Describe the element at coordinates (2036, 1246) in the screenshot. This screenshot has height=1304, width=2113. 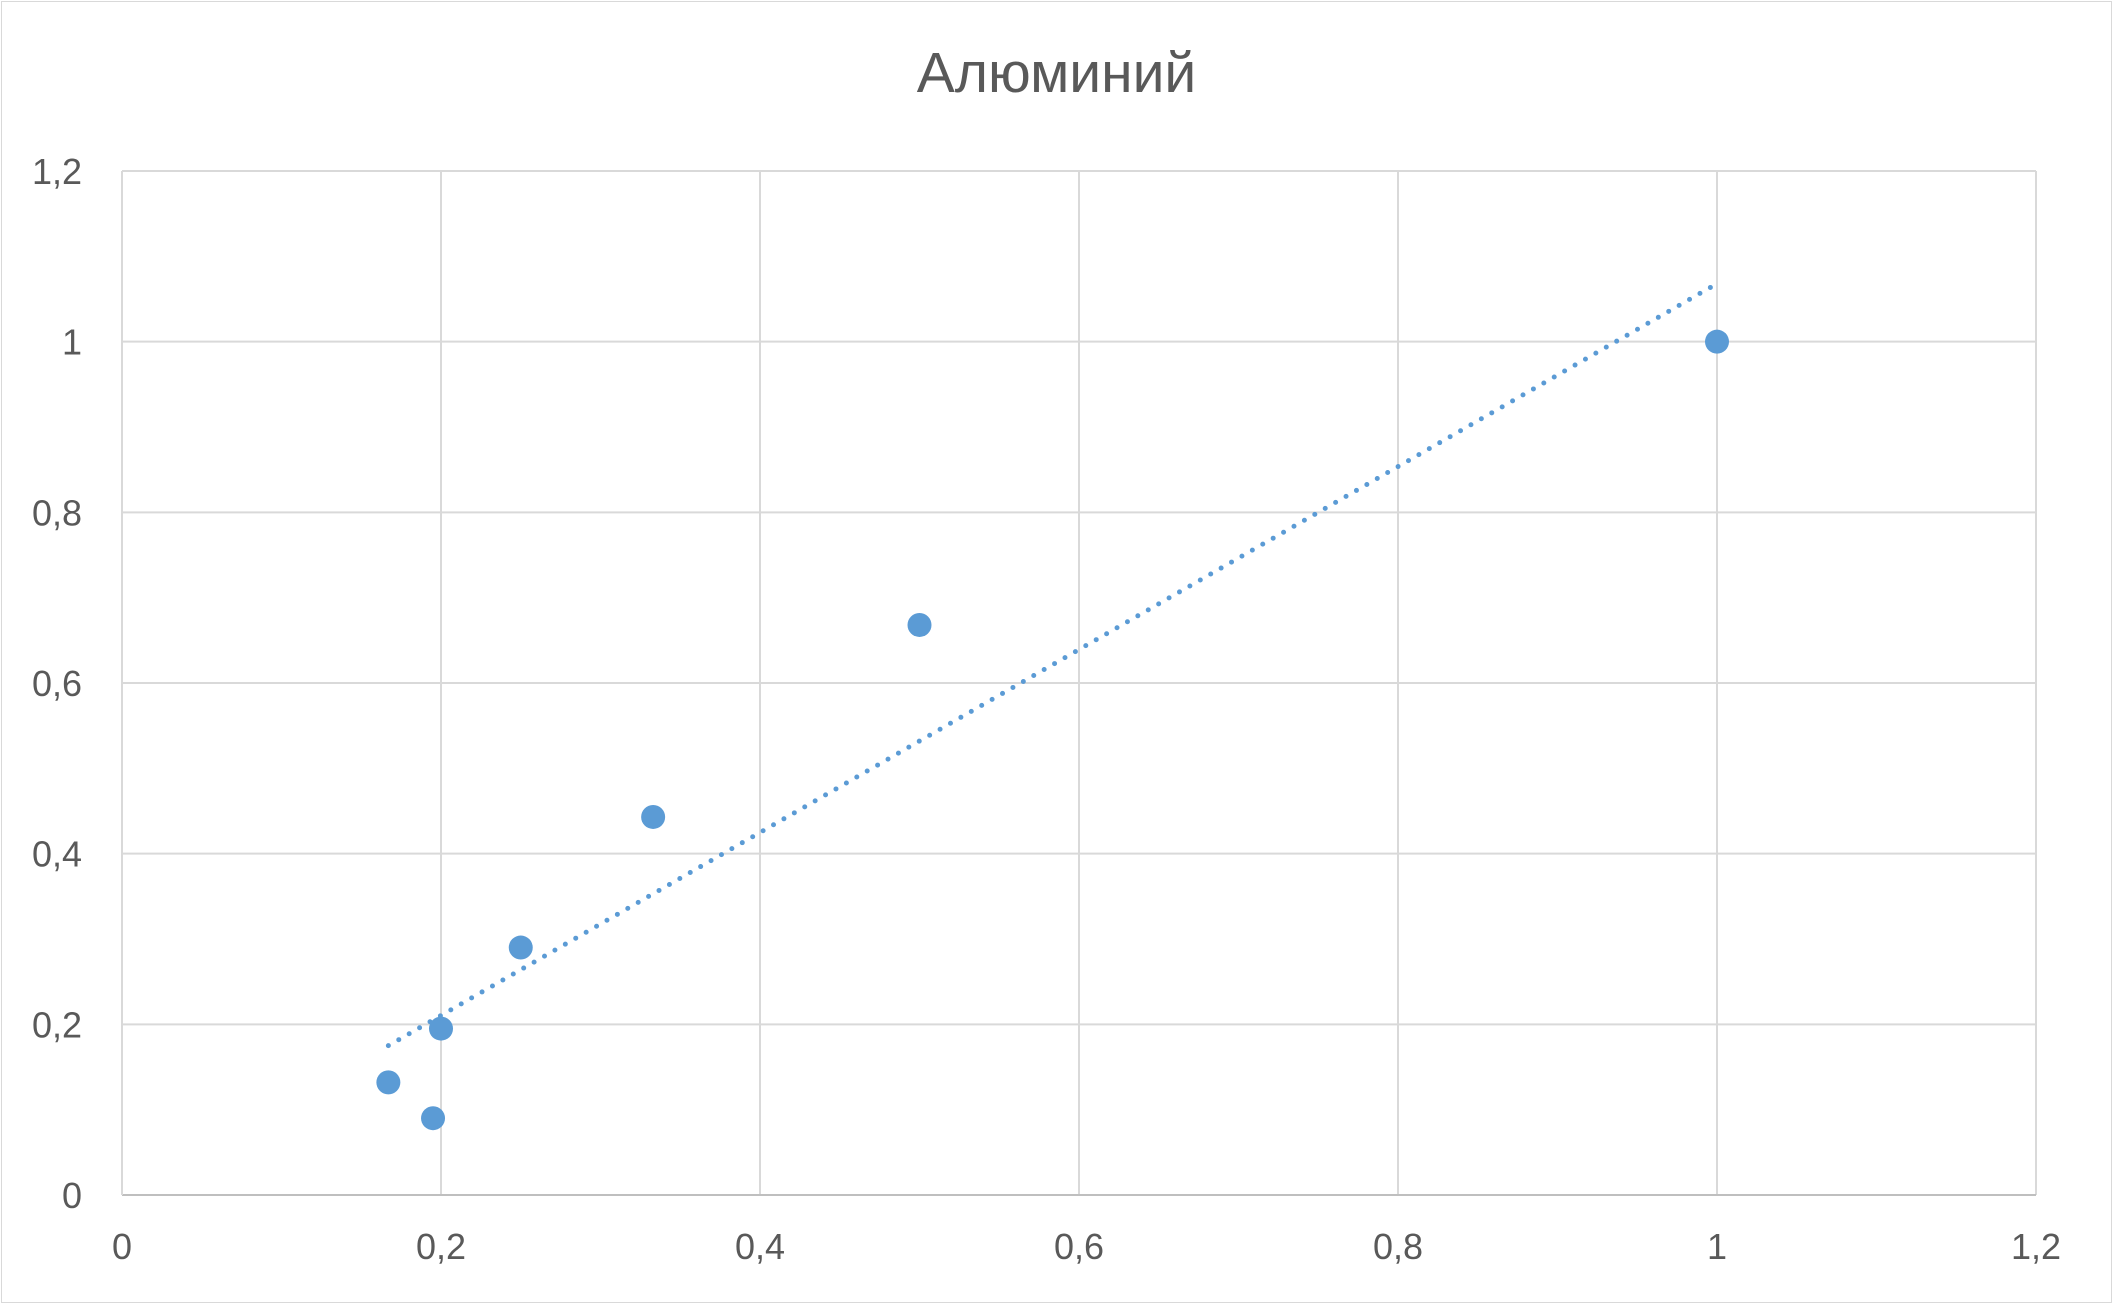
I see `x-tick-label: 1,2` at that location.